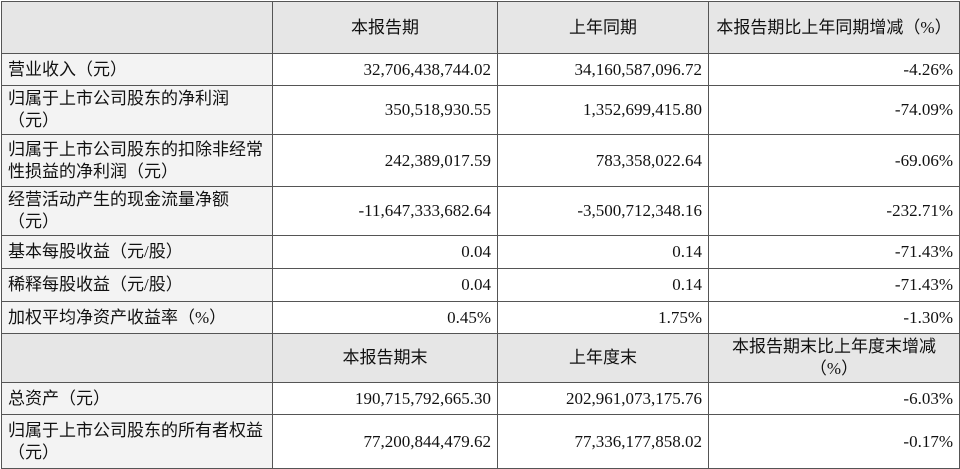 Image resolution: width=960 pixels, height=469 pixels. I want to click on table-cell: 350,518,930.55, so click(385, 110).